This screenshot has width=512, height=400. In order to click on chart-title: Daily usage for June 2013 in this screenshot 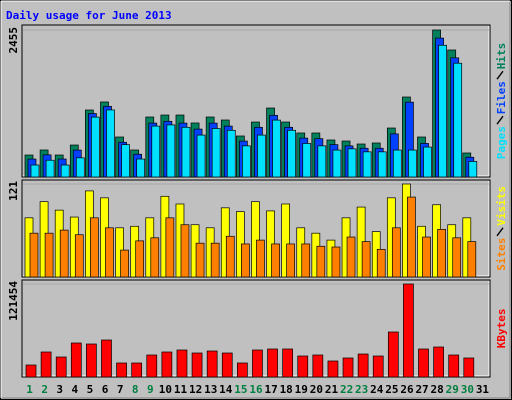, I will do `click(89, 15)`.